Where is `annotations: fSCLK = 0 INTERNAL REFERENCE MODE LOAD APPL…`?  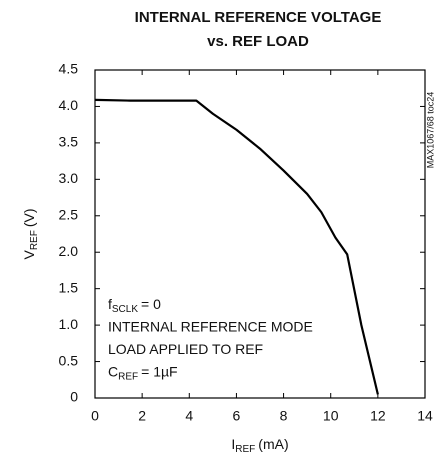 annotations: fSCLK = 0 INTERNAL REFERENCE MODE LOAD APPL… is located at coordinates (210, 339).